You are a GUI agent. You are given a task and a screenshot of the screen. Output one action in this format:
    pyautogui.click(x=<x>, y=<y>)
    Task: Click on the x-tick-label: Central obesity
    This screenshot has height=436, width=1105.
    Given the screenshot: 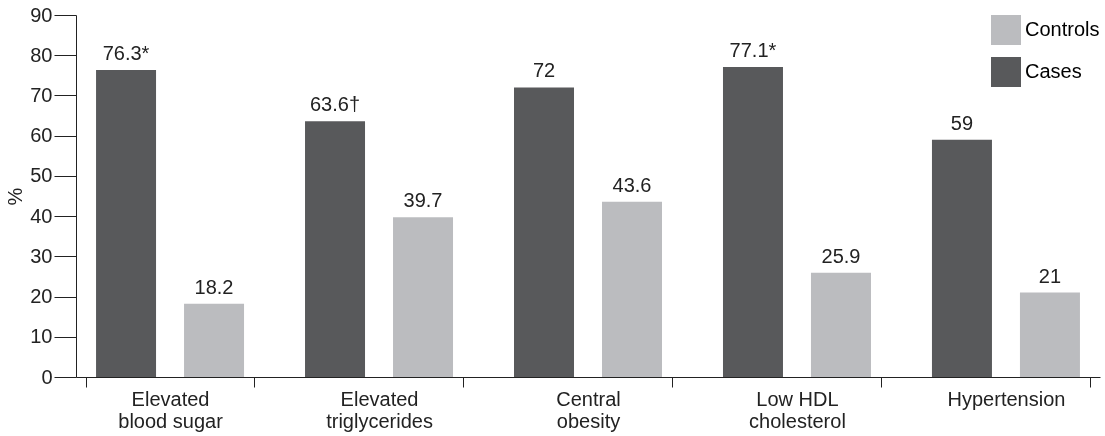 What is the action you would take?
    pyautogui.click(x=588, y=409)
    